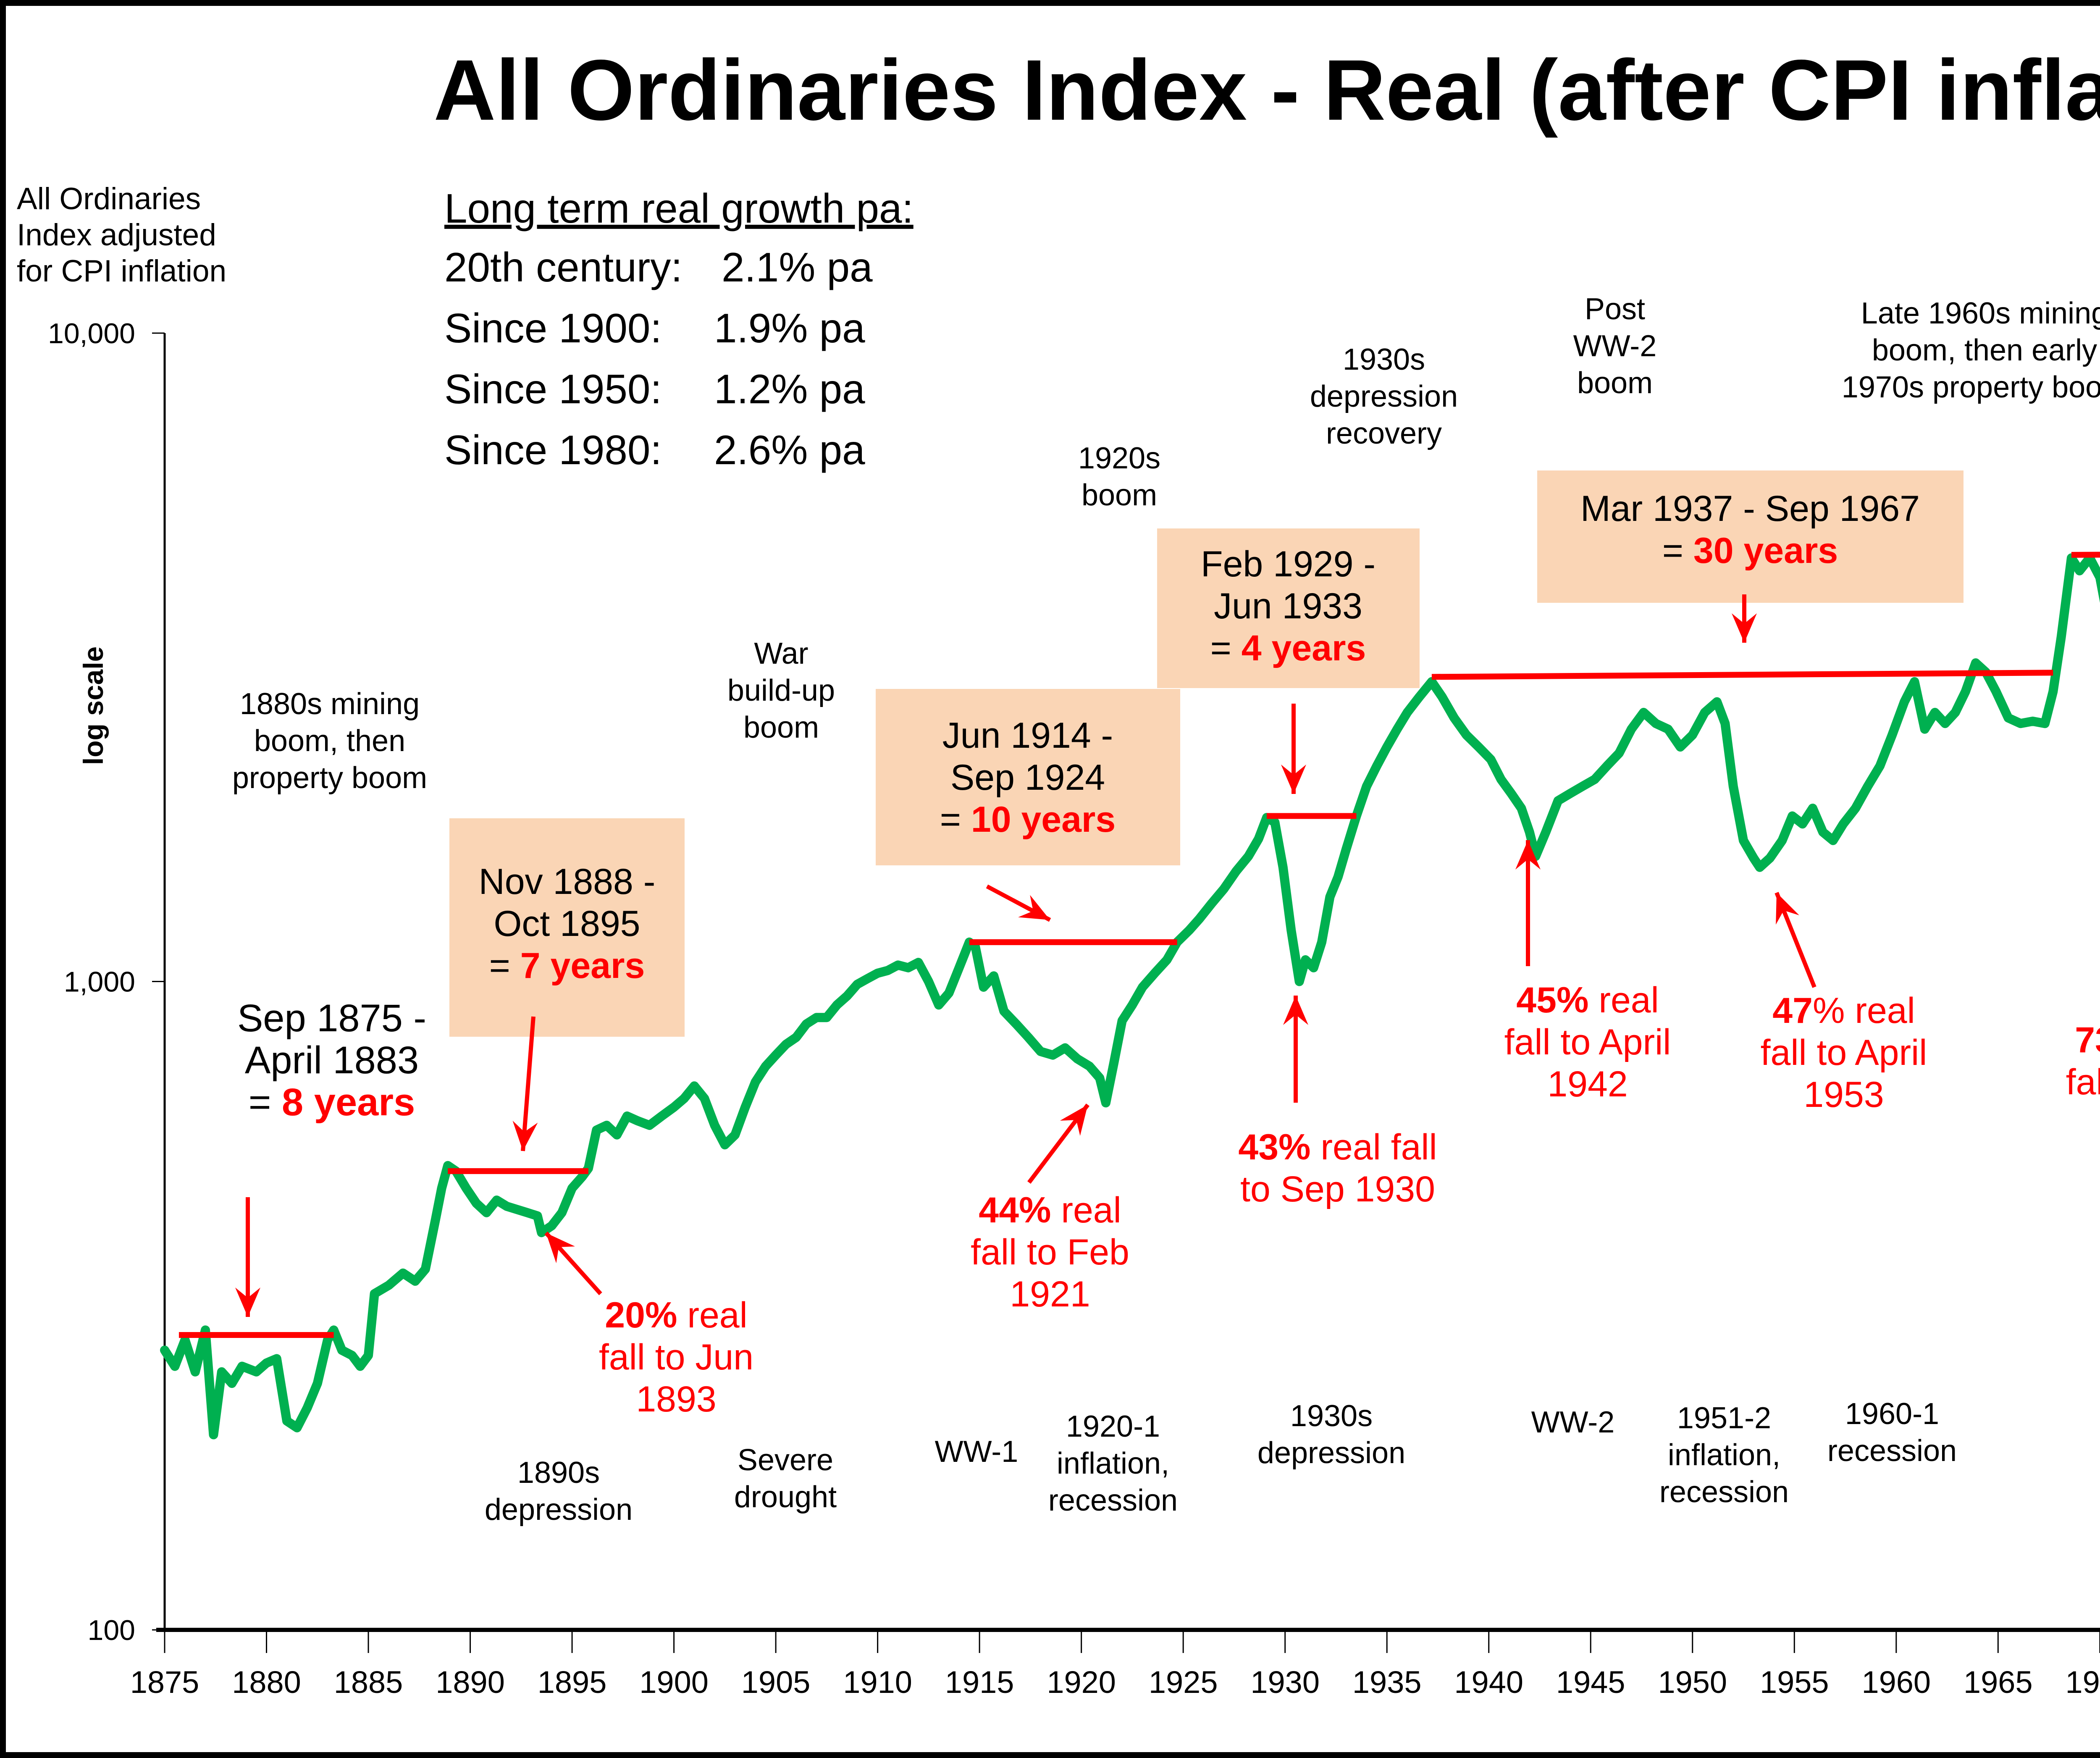 Image resolution: width=2100 pixels, height=1758 pixels. What do you see at coordinates (1337, 1189) in the screenshot?
I see `fall-detail: to Sep 1930` at bounding box center [1337, 1189].